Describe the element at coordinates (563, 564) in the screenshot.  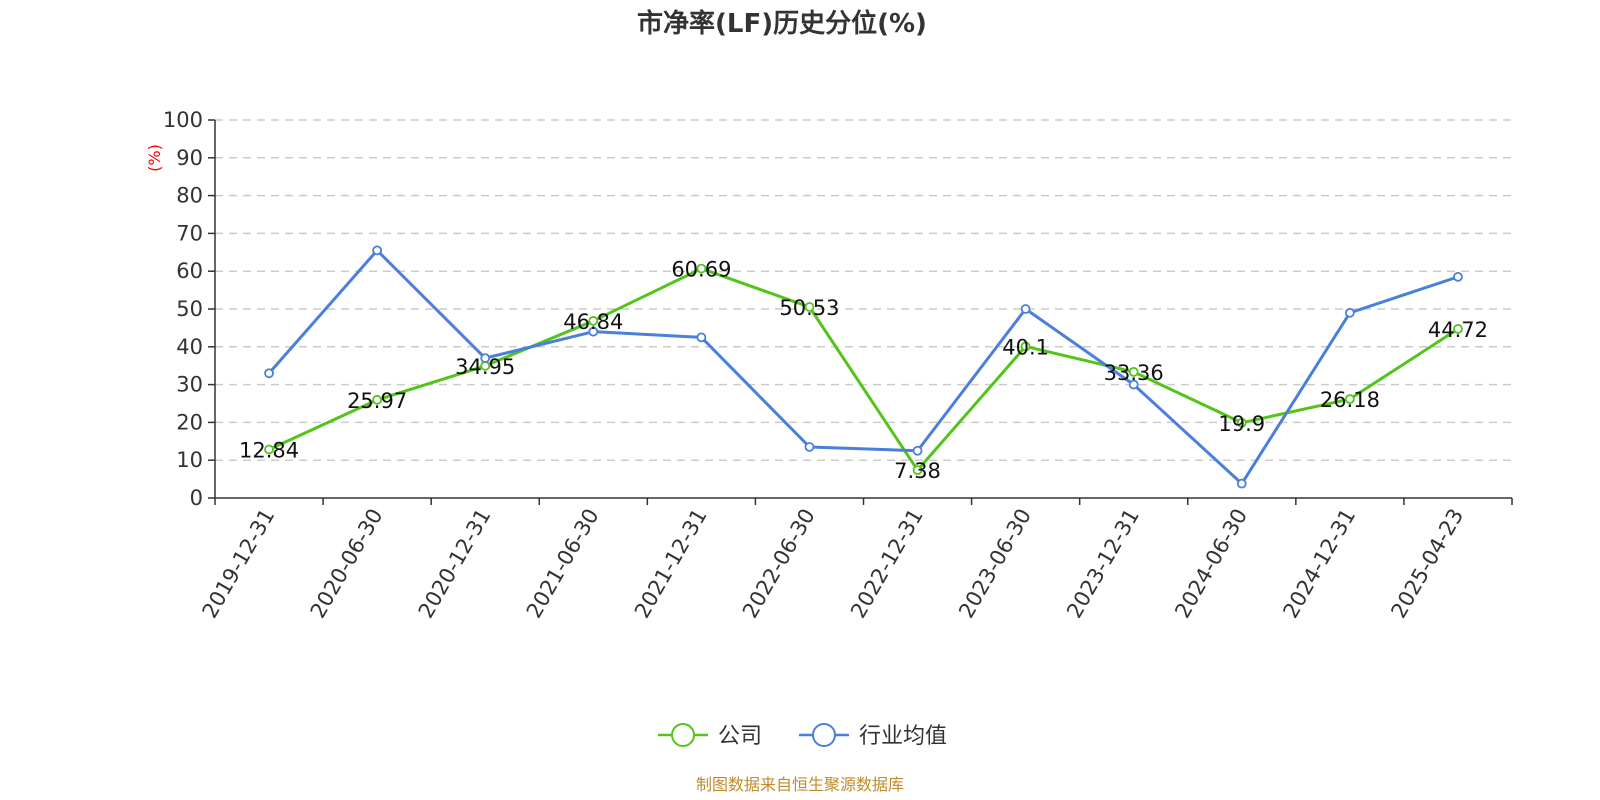
I see `x-tick-label: 2021-06-30` at that location.